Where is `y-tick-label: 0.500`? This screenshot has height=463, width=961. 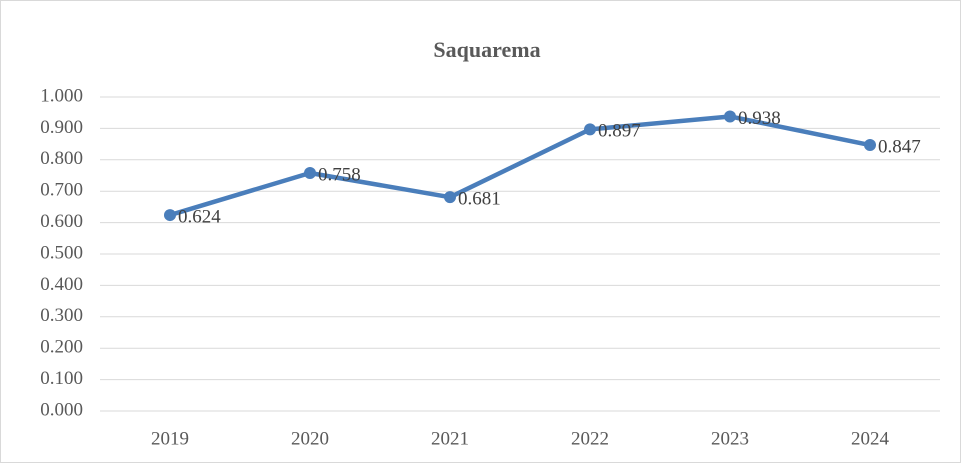
y-tick-label: 0.500 is located at coordinates (61, 252).